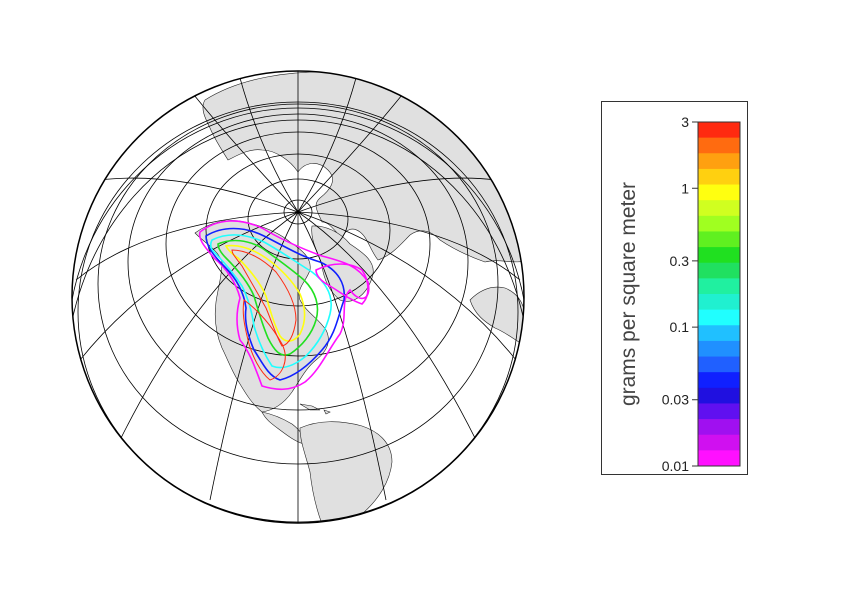 This screenshot has height=595, width=842. I want to click on colorbar-ticks: 3 1 0.3 0.1 0.03 0.01, so click(680, 294).